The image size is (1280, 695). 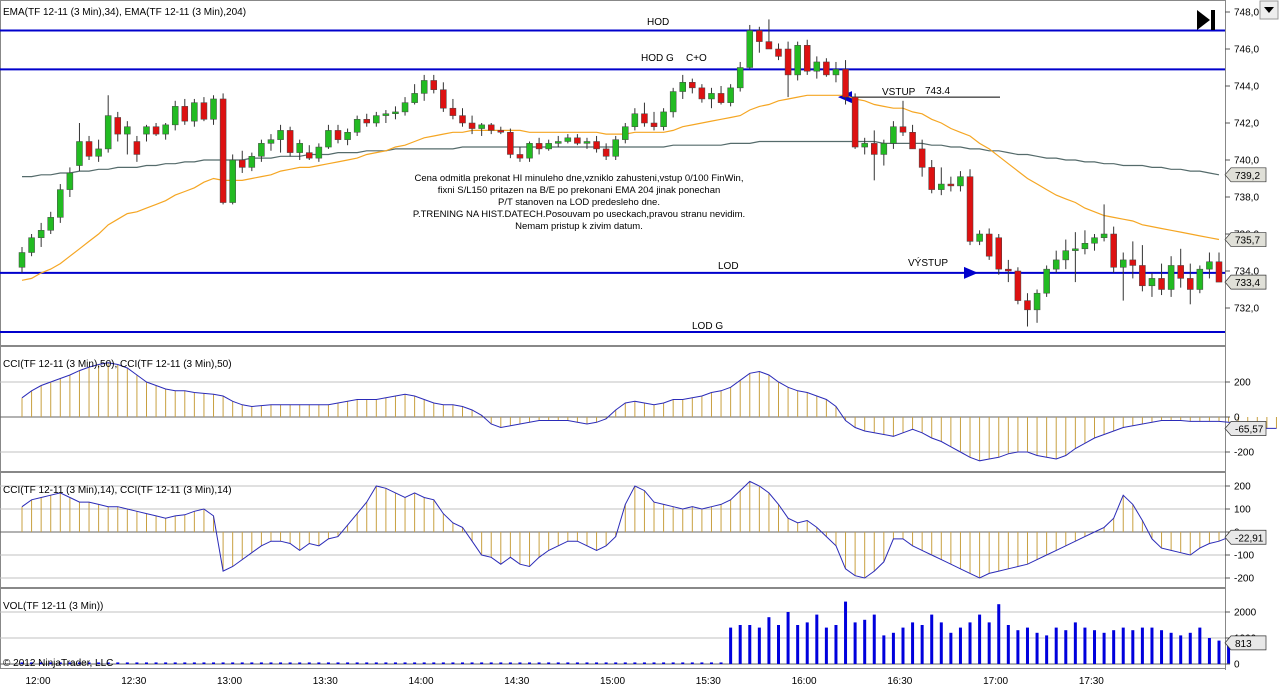 I want to click on c-o-label: C+O, so click(x=696, y=58).